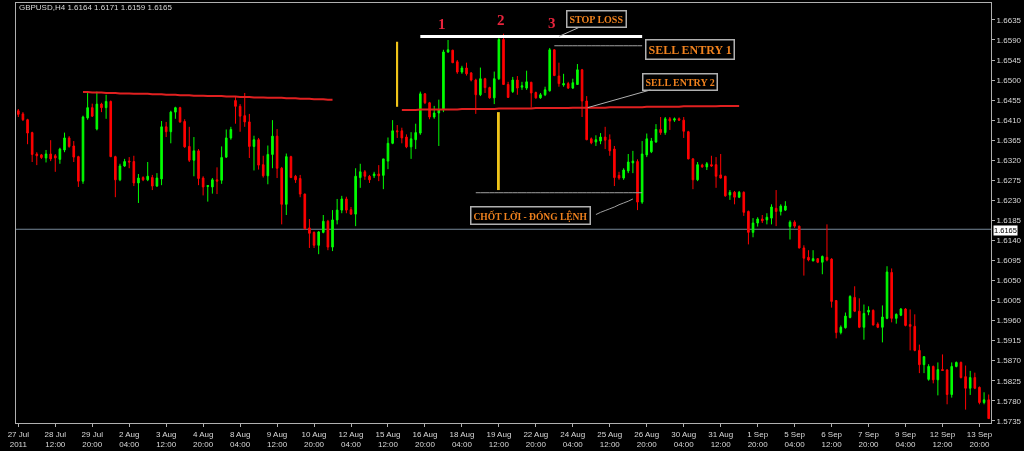 The height and width of the screenshot is (451, 1024). I want to click on annotation: CHỐT LỜI - ĐÓNG LỆNH, so click(530, 215).